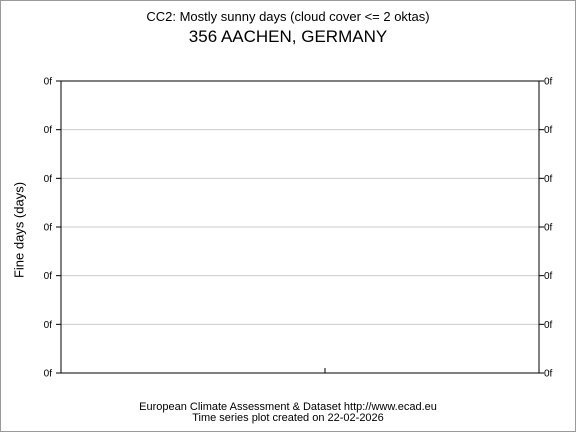 The width and height of the screenshot is (576, 432). I want to click on y-axis-left: 0f 0f 0f 0f 0f 0f 0f, so click(52, 228).